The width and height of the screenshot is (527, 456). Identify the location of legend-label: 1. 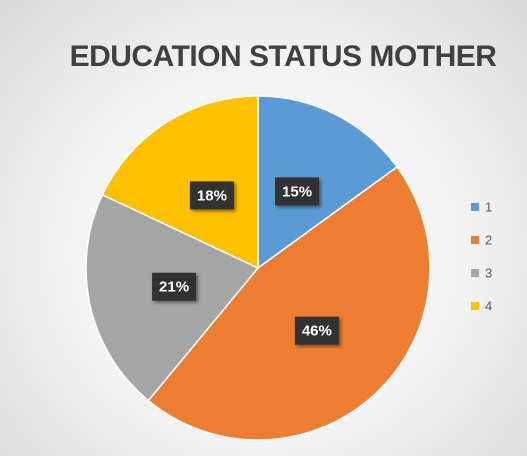
(488, 206).